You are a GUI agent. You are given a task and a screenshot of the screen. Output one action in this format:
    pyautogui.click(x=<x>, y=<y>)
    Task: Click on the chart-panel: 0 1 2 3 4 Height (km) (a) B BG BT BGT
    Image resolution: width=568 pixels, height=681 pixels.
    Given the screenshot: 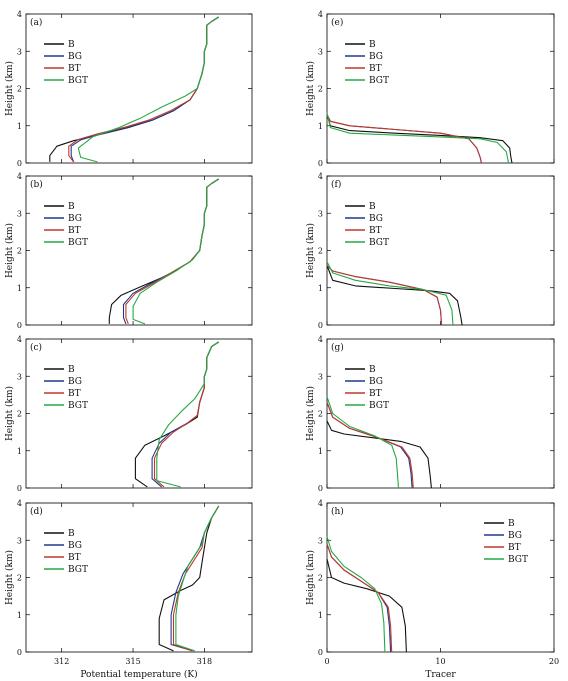 What is the action you would take?
    pyautogui.click(x=128, y=89)
    